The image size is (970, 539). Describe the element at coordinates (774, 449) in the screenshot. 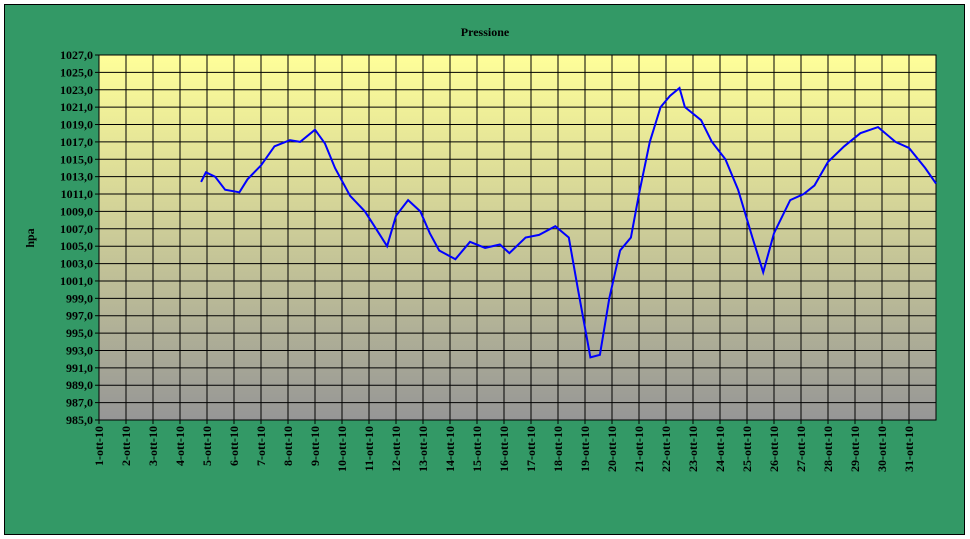

I see `x-tick-label: 26-ott-10` at that location.